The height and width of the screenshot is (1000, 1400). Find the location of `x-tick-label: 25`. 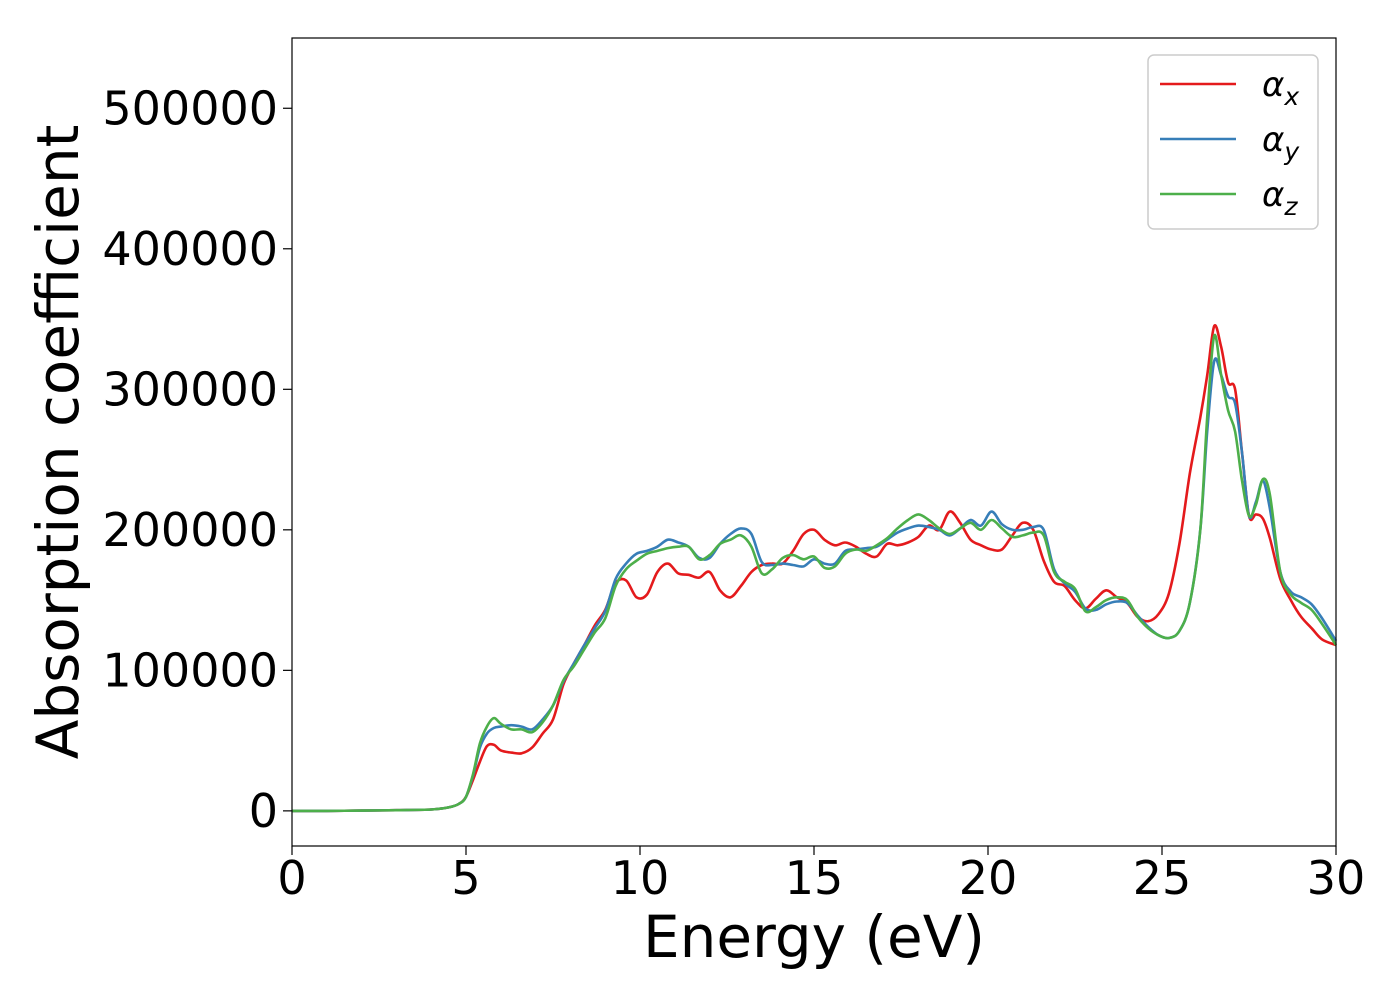

x-tick-label: 25 is located at coordinates (1162, 878).